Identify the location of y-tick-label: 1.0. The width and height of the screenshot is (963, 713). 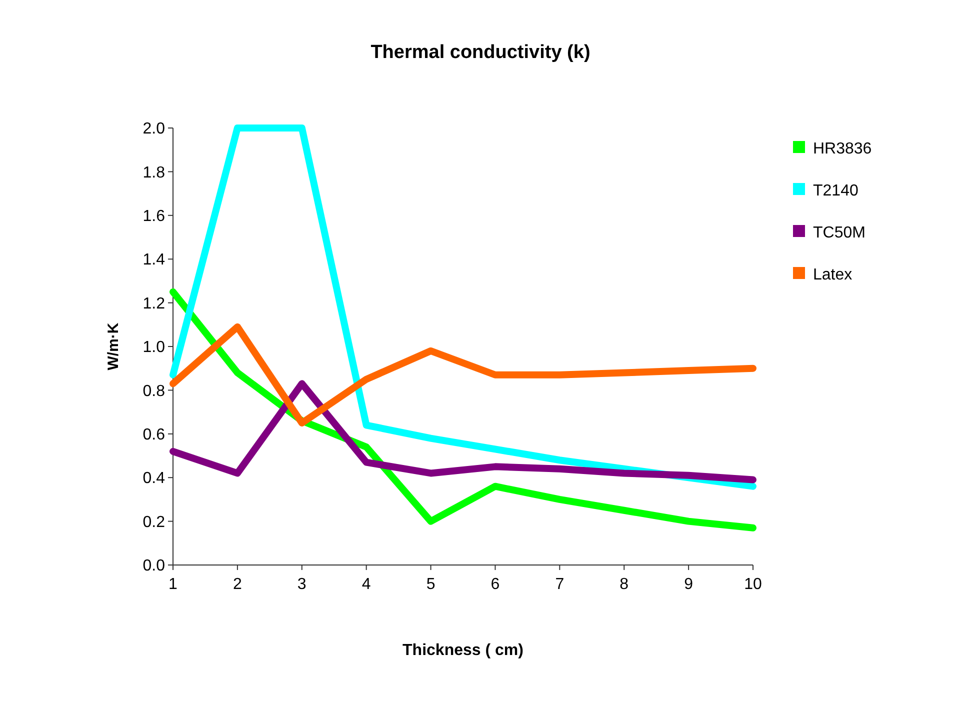
(154, 347).